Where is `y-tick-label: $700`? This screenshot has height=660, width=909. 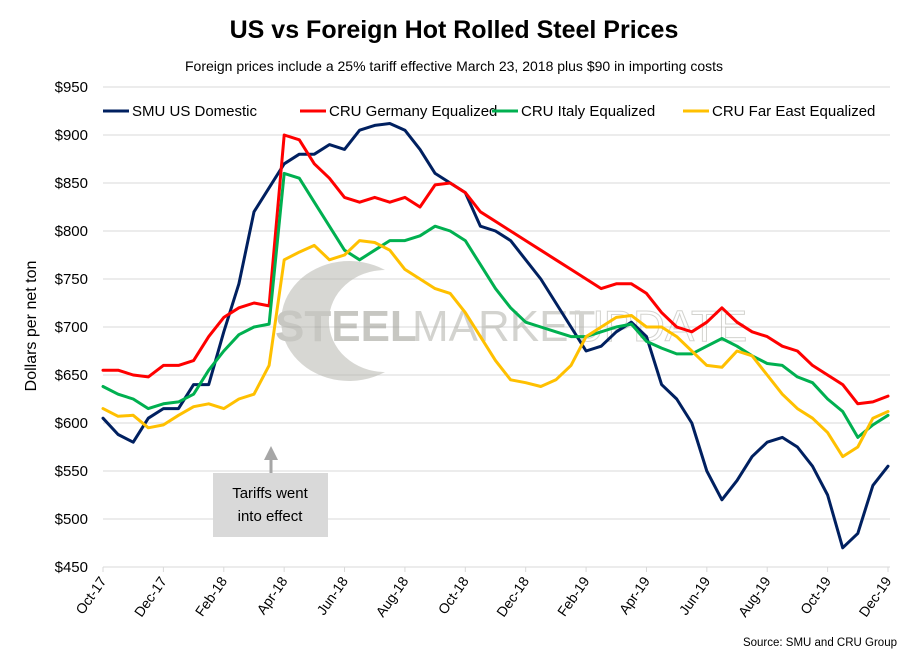 y-tick-label: $700 is located at coordinates (71, 327).